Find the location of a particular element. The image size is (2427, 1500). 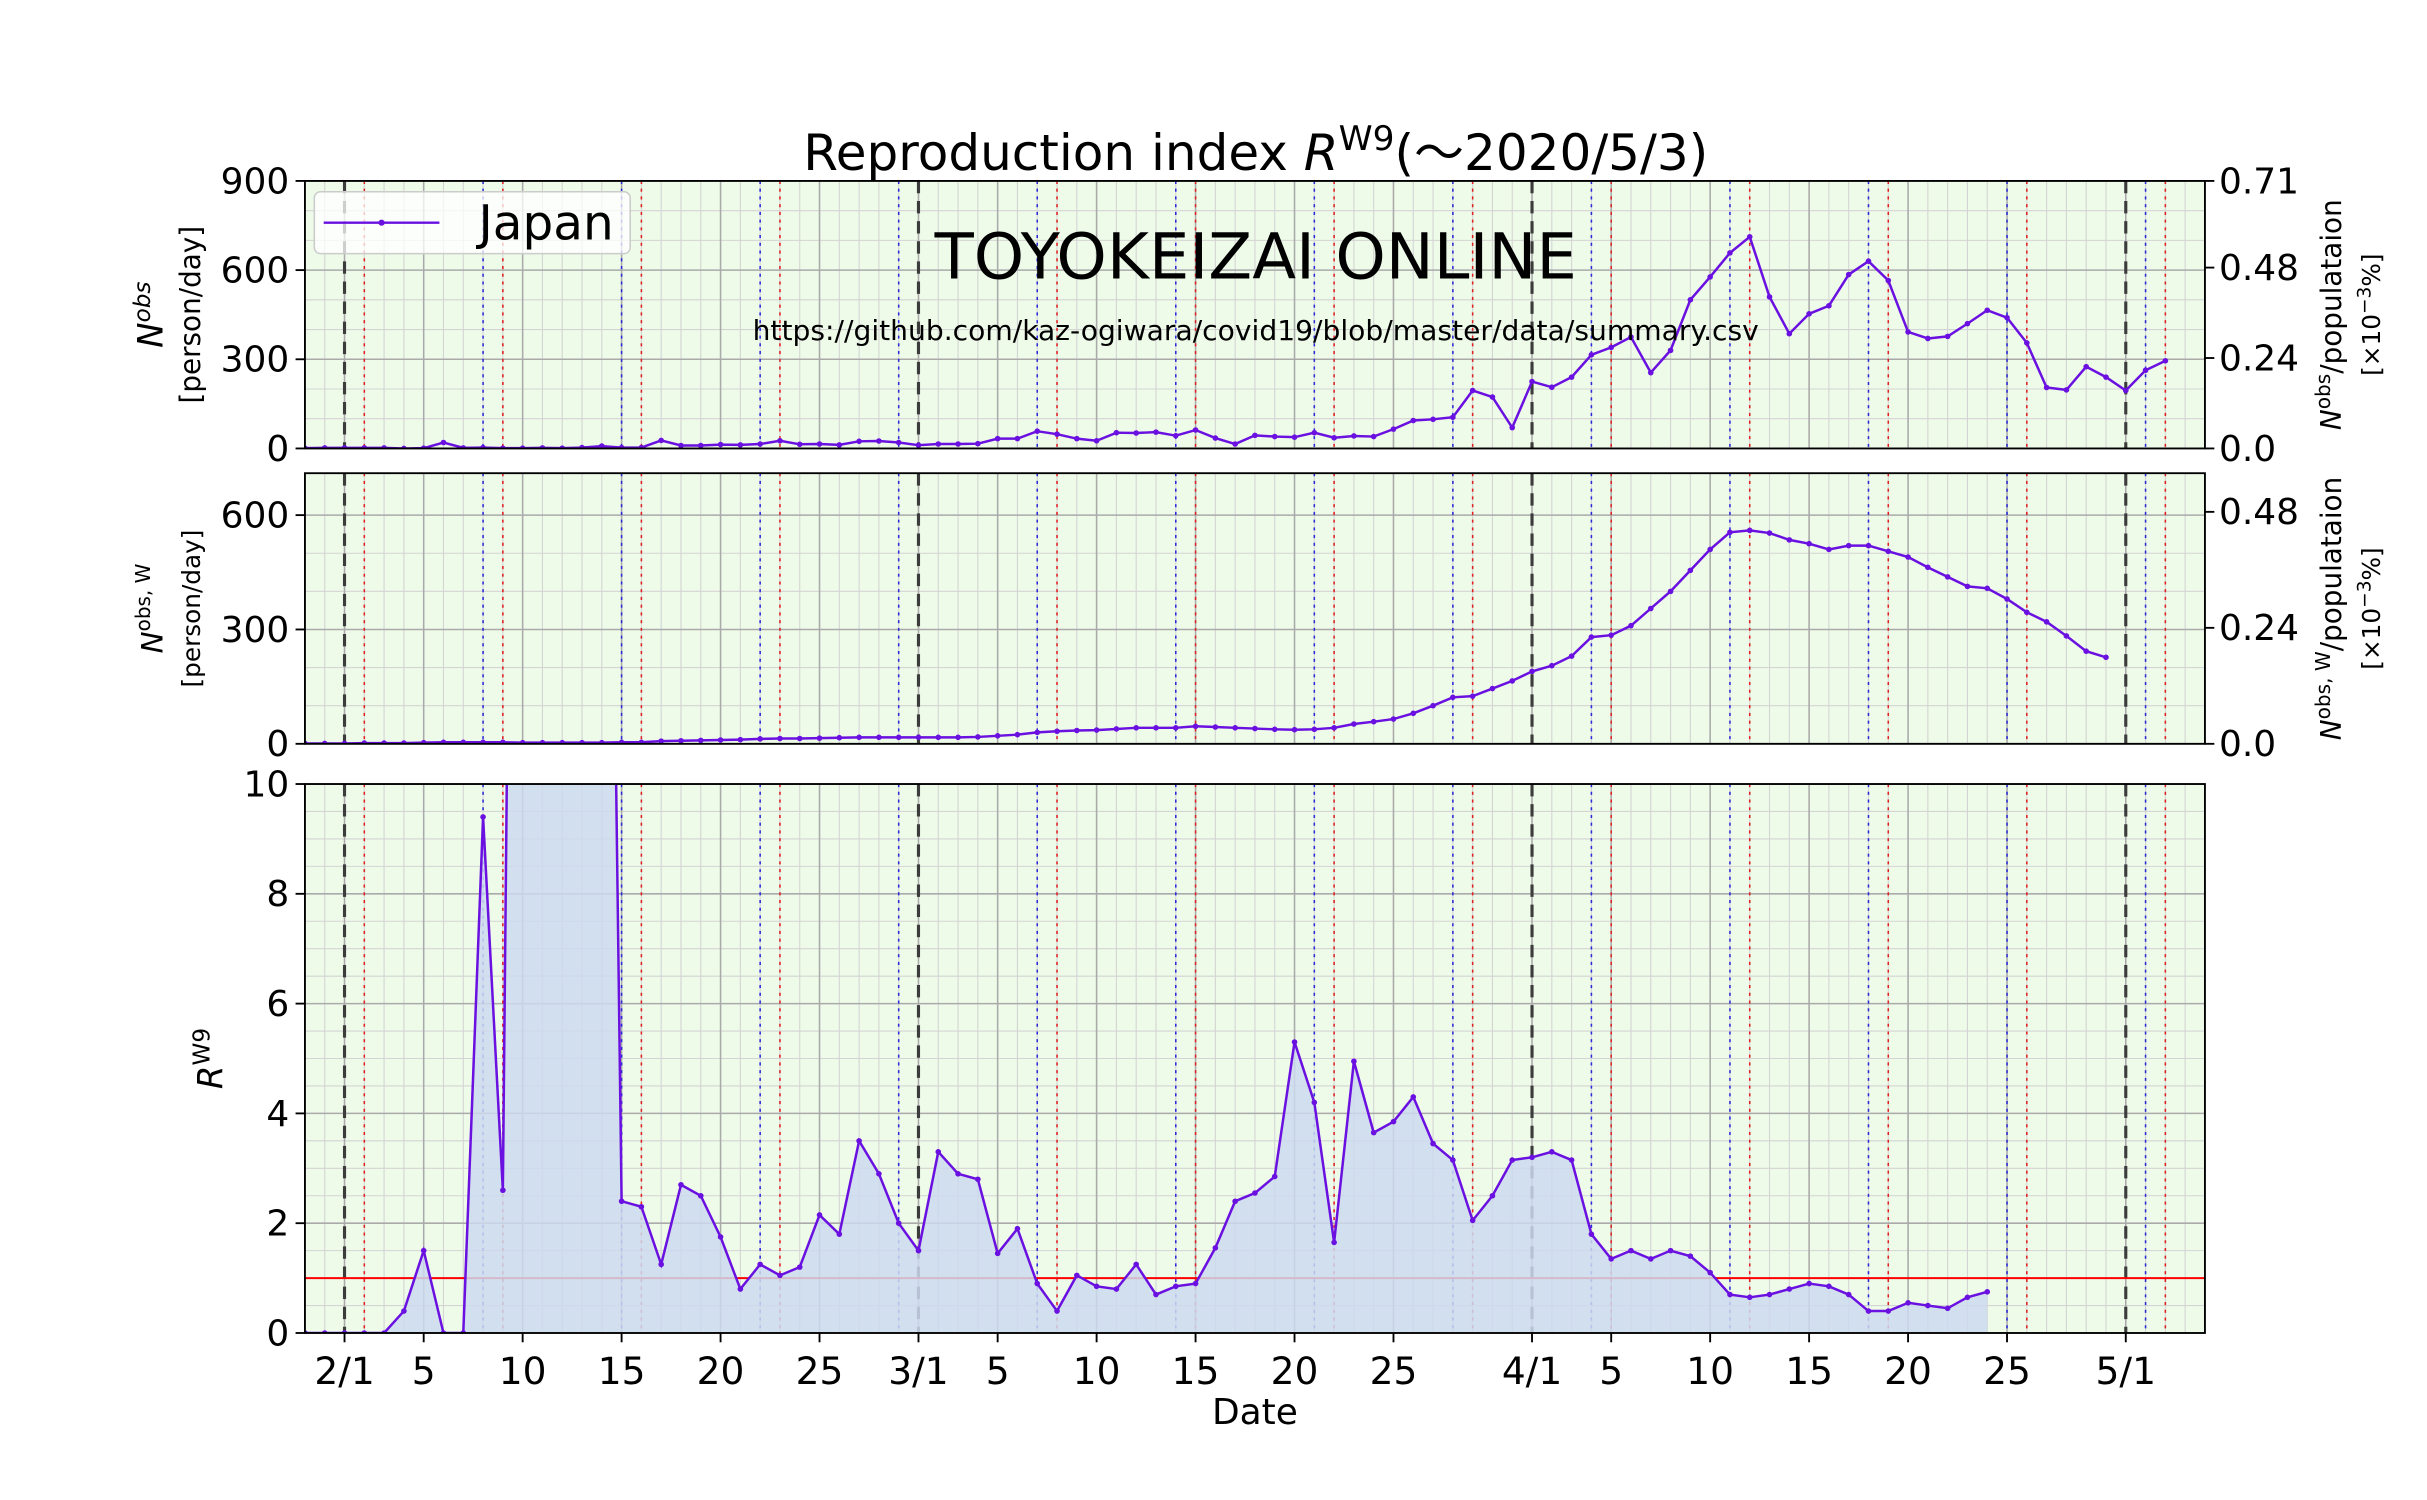

y-label-part: W9 is located at coordinates (201, 1047).